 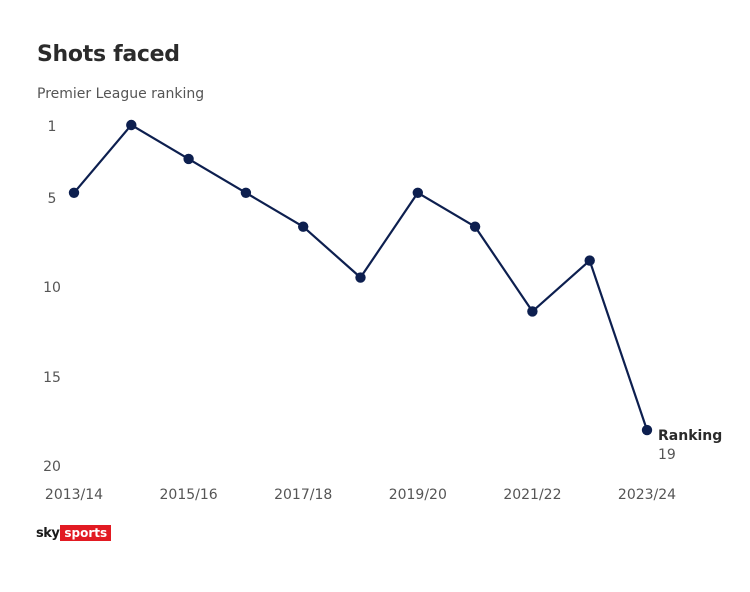 What do you see at coordinates (48, 533) in the screenshot?
I see `logo-sky-text: sky` at bounding box center [48, 533].